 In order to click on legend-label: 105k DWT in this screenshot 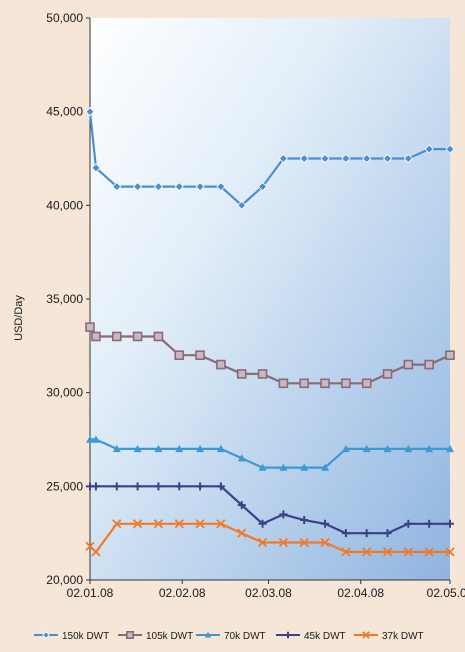, I will do `click(169, 636)`.